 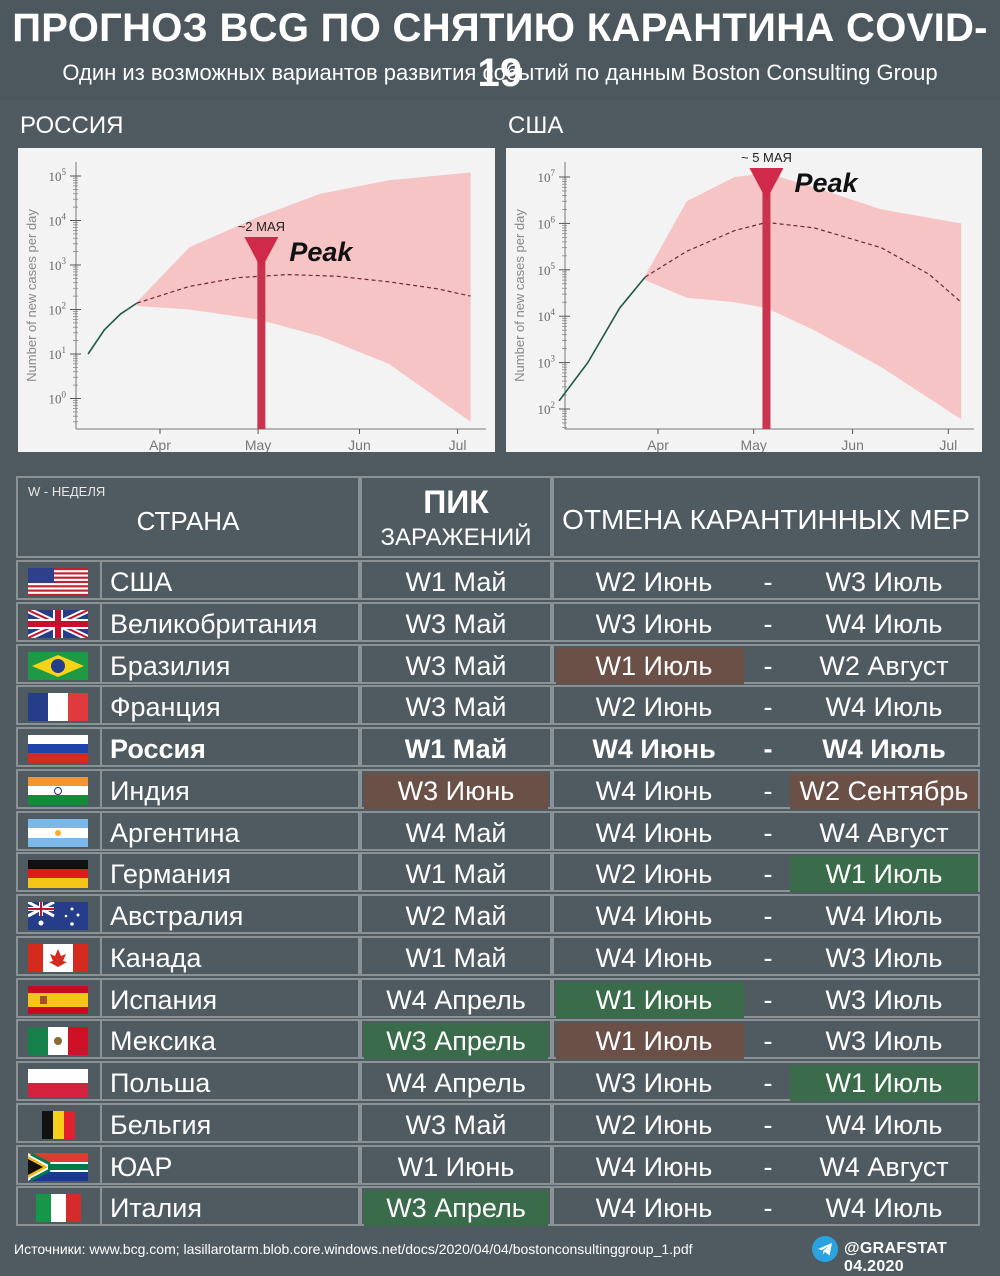 I want to click on lift-from: W1 Июнь, so click(x=654, y=999).